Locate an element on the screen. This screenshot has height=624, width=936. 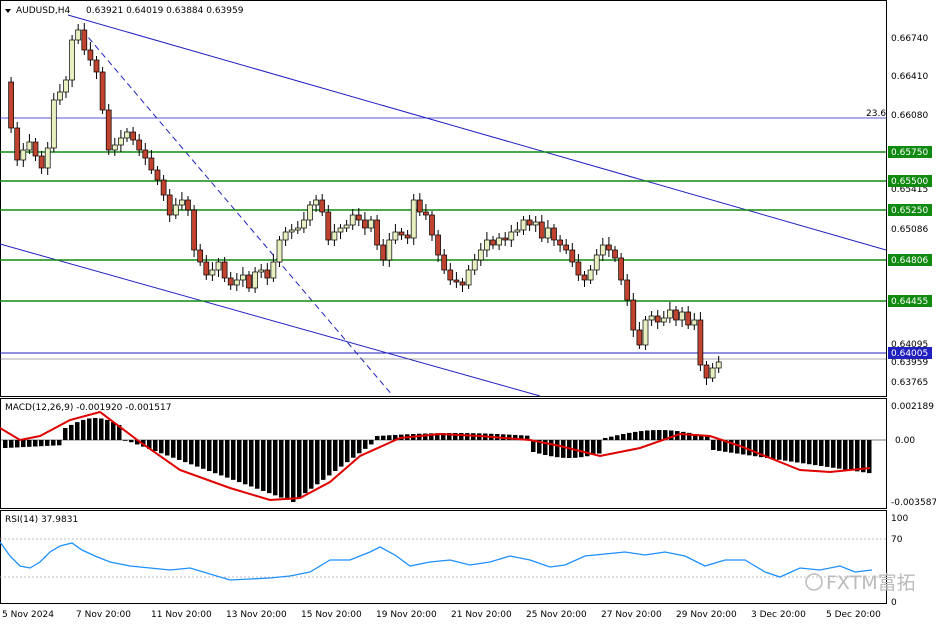
dropdown-triangle-icon is located at coordinates (8, 11).